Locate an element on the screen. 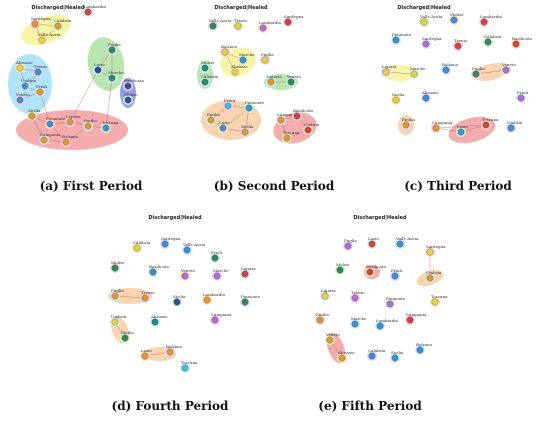 The image size is (550, 421). panel-caption: (b) Second Period is located at coordinates (274, 186).